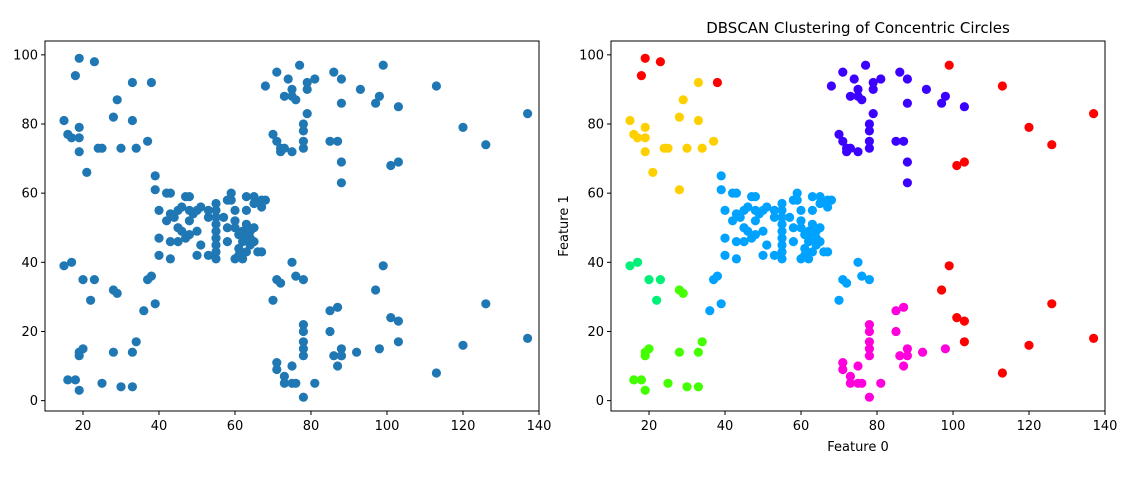  What do you see at coordinates (725, 426) in the screenshot?
I see `panel2-x-tick-label: 40` at bounding box center [725, 426].